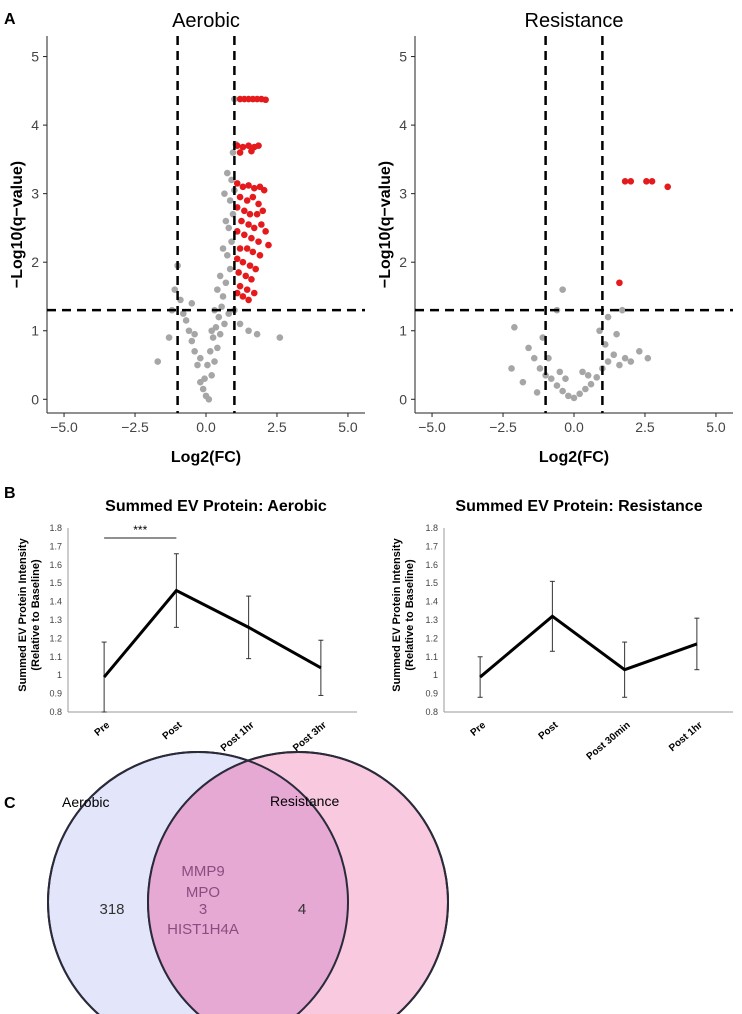 The image size is (742, 1014). Describe the element at coordinates (10, 803) in the screenshot. I see `panel-label-c: C` at that location.